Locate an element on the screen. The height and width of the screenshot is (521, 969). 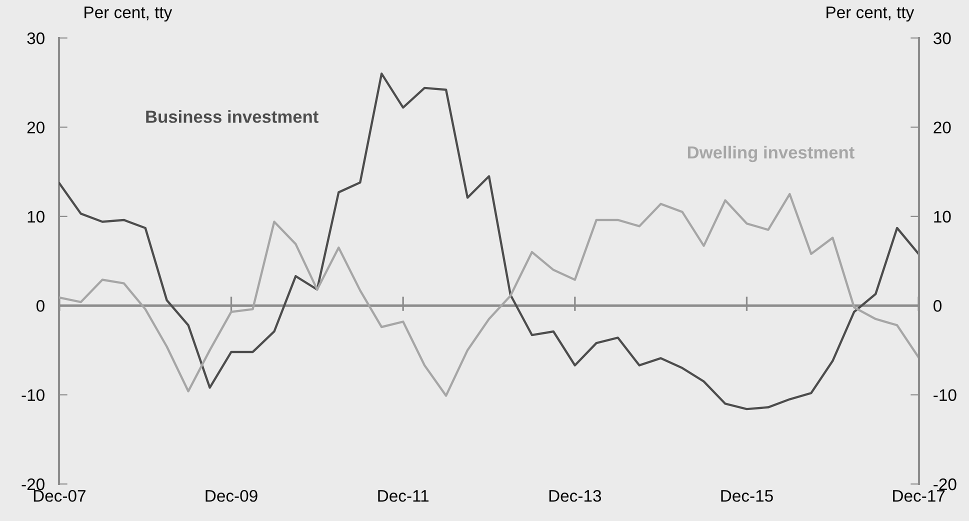
y2-axis-title: Per cent, tty is located at coordinates (870, 14).